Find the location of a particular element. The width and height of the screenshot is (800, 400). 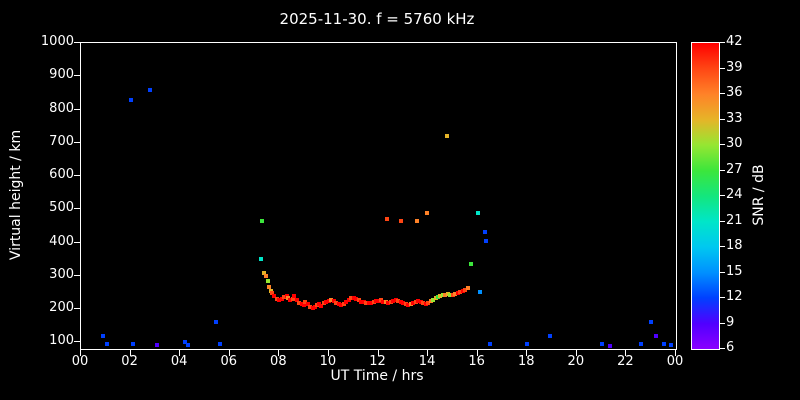

y-axis-label: Virtual height / km is located at coordinates (16, 195).